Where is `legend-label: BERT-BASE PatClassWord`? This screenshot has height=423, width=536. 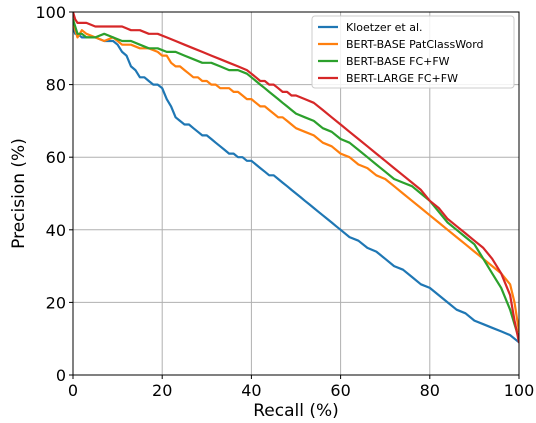
legend-label: BERT-BASE PatClassWord is located at coordinates (415, 44).